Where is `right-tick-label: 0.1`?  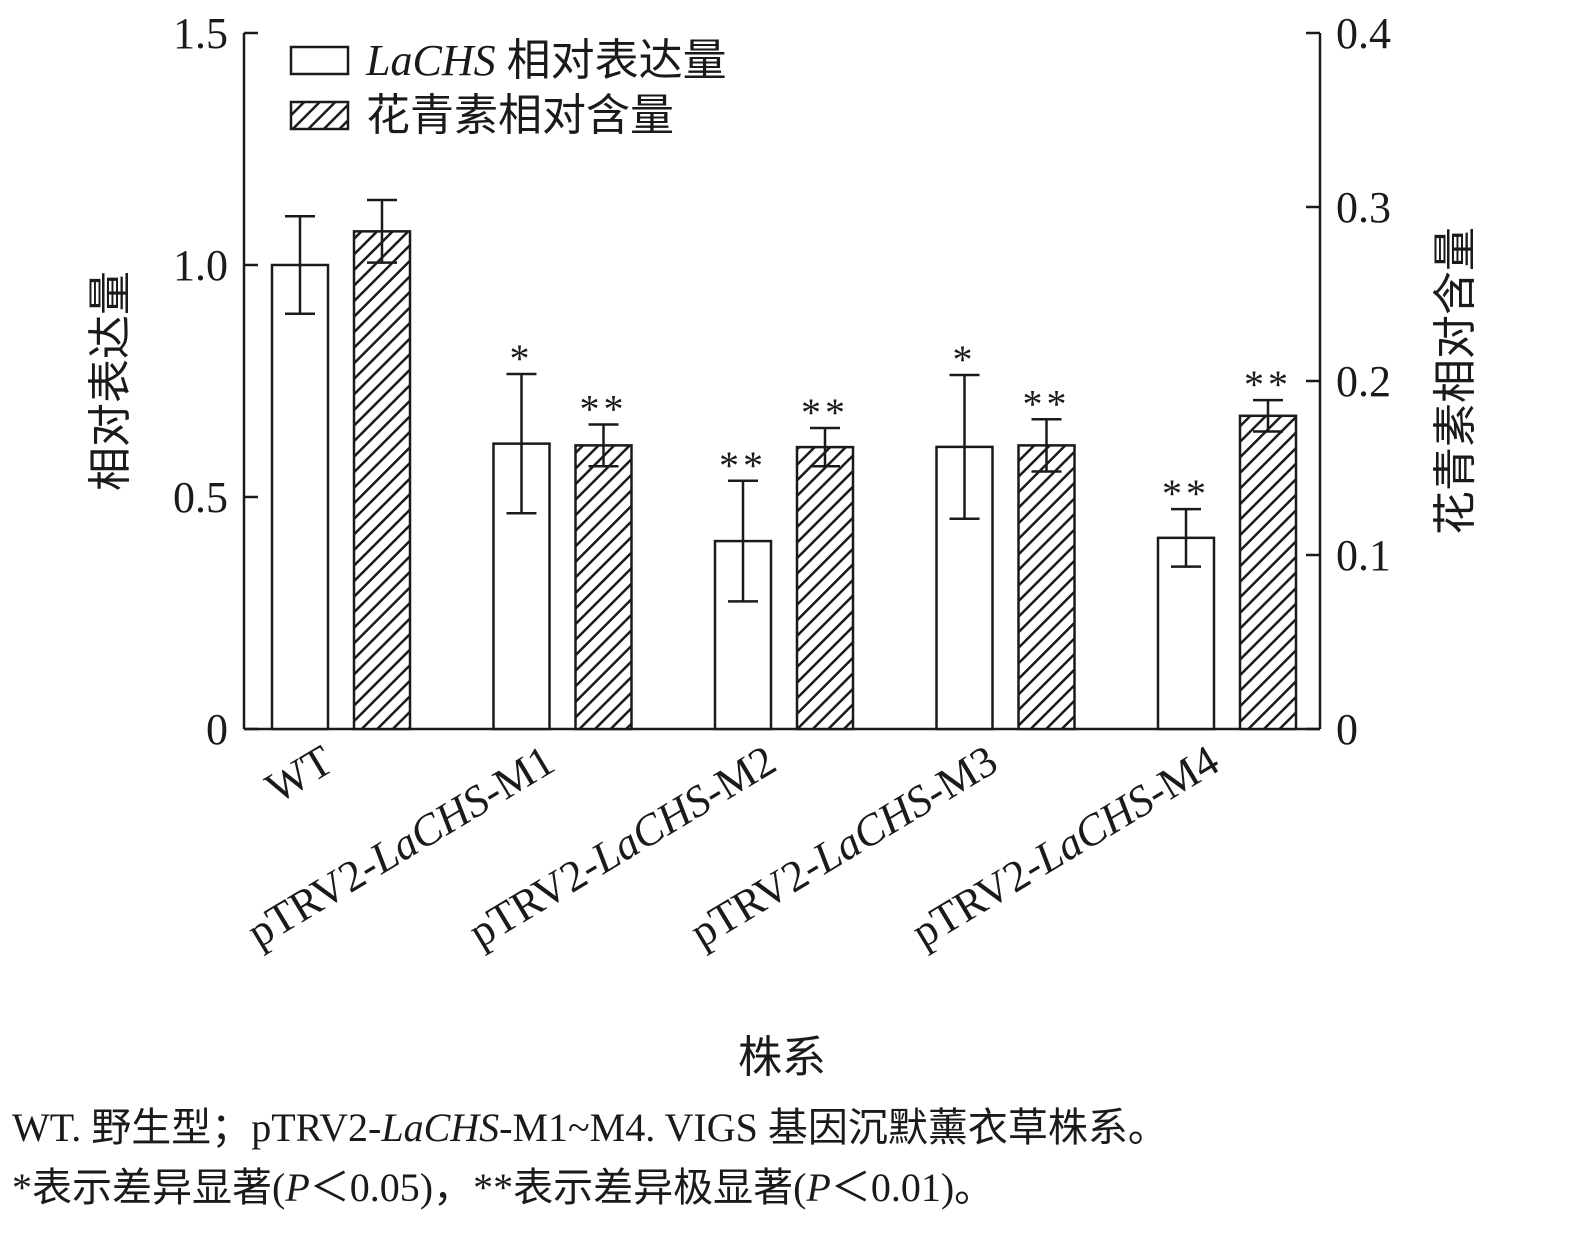 right-tick-label: 0.1 is located at coordinates (1363, 555).